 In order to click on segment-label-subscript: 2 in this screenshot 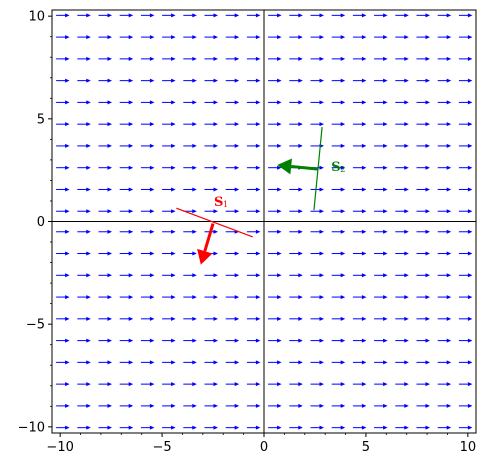, I will do `click(342, 169)`.